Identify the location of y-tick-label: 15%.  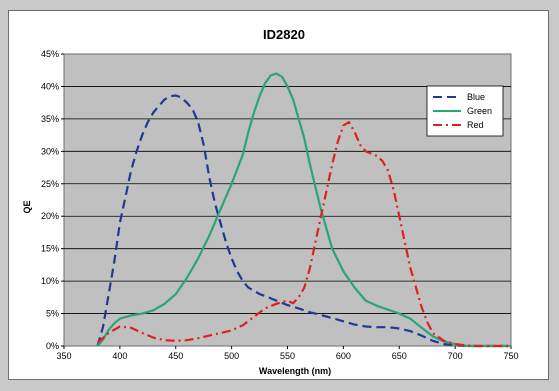
(50, 249).